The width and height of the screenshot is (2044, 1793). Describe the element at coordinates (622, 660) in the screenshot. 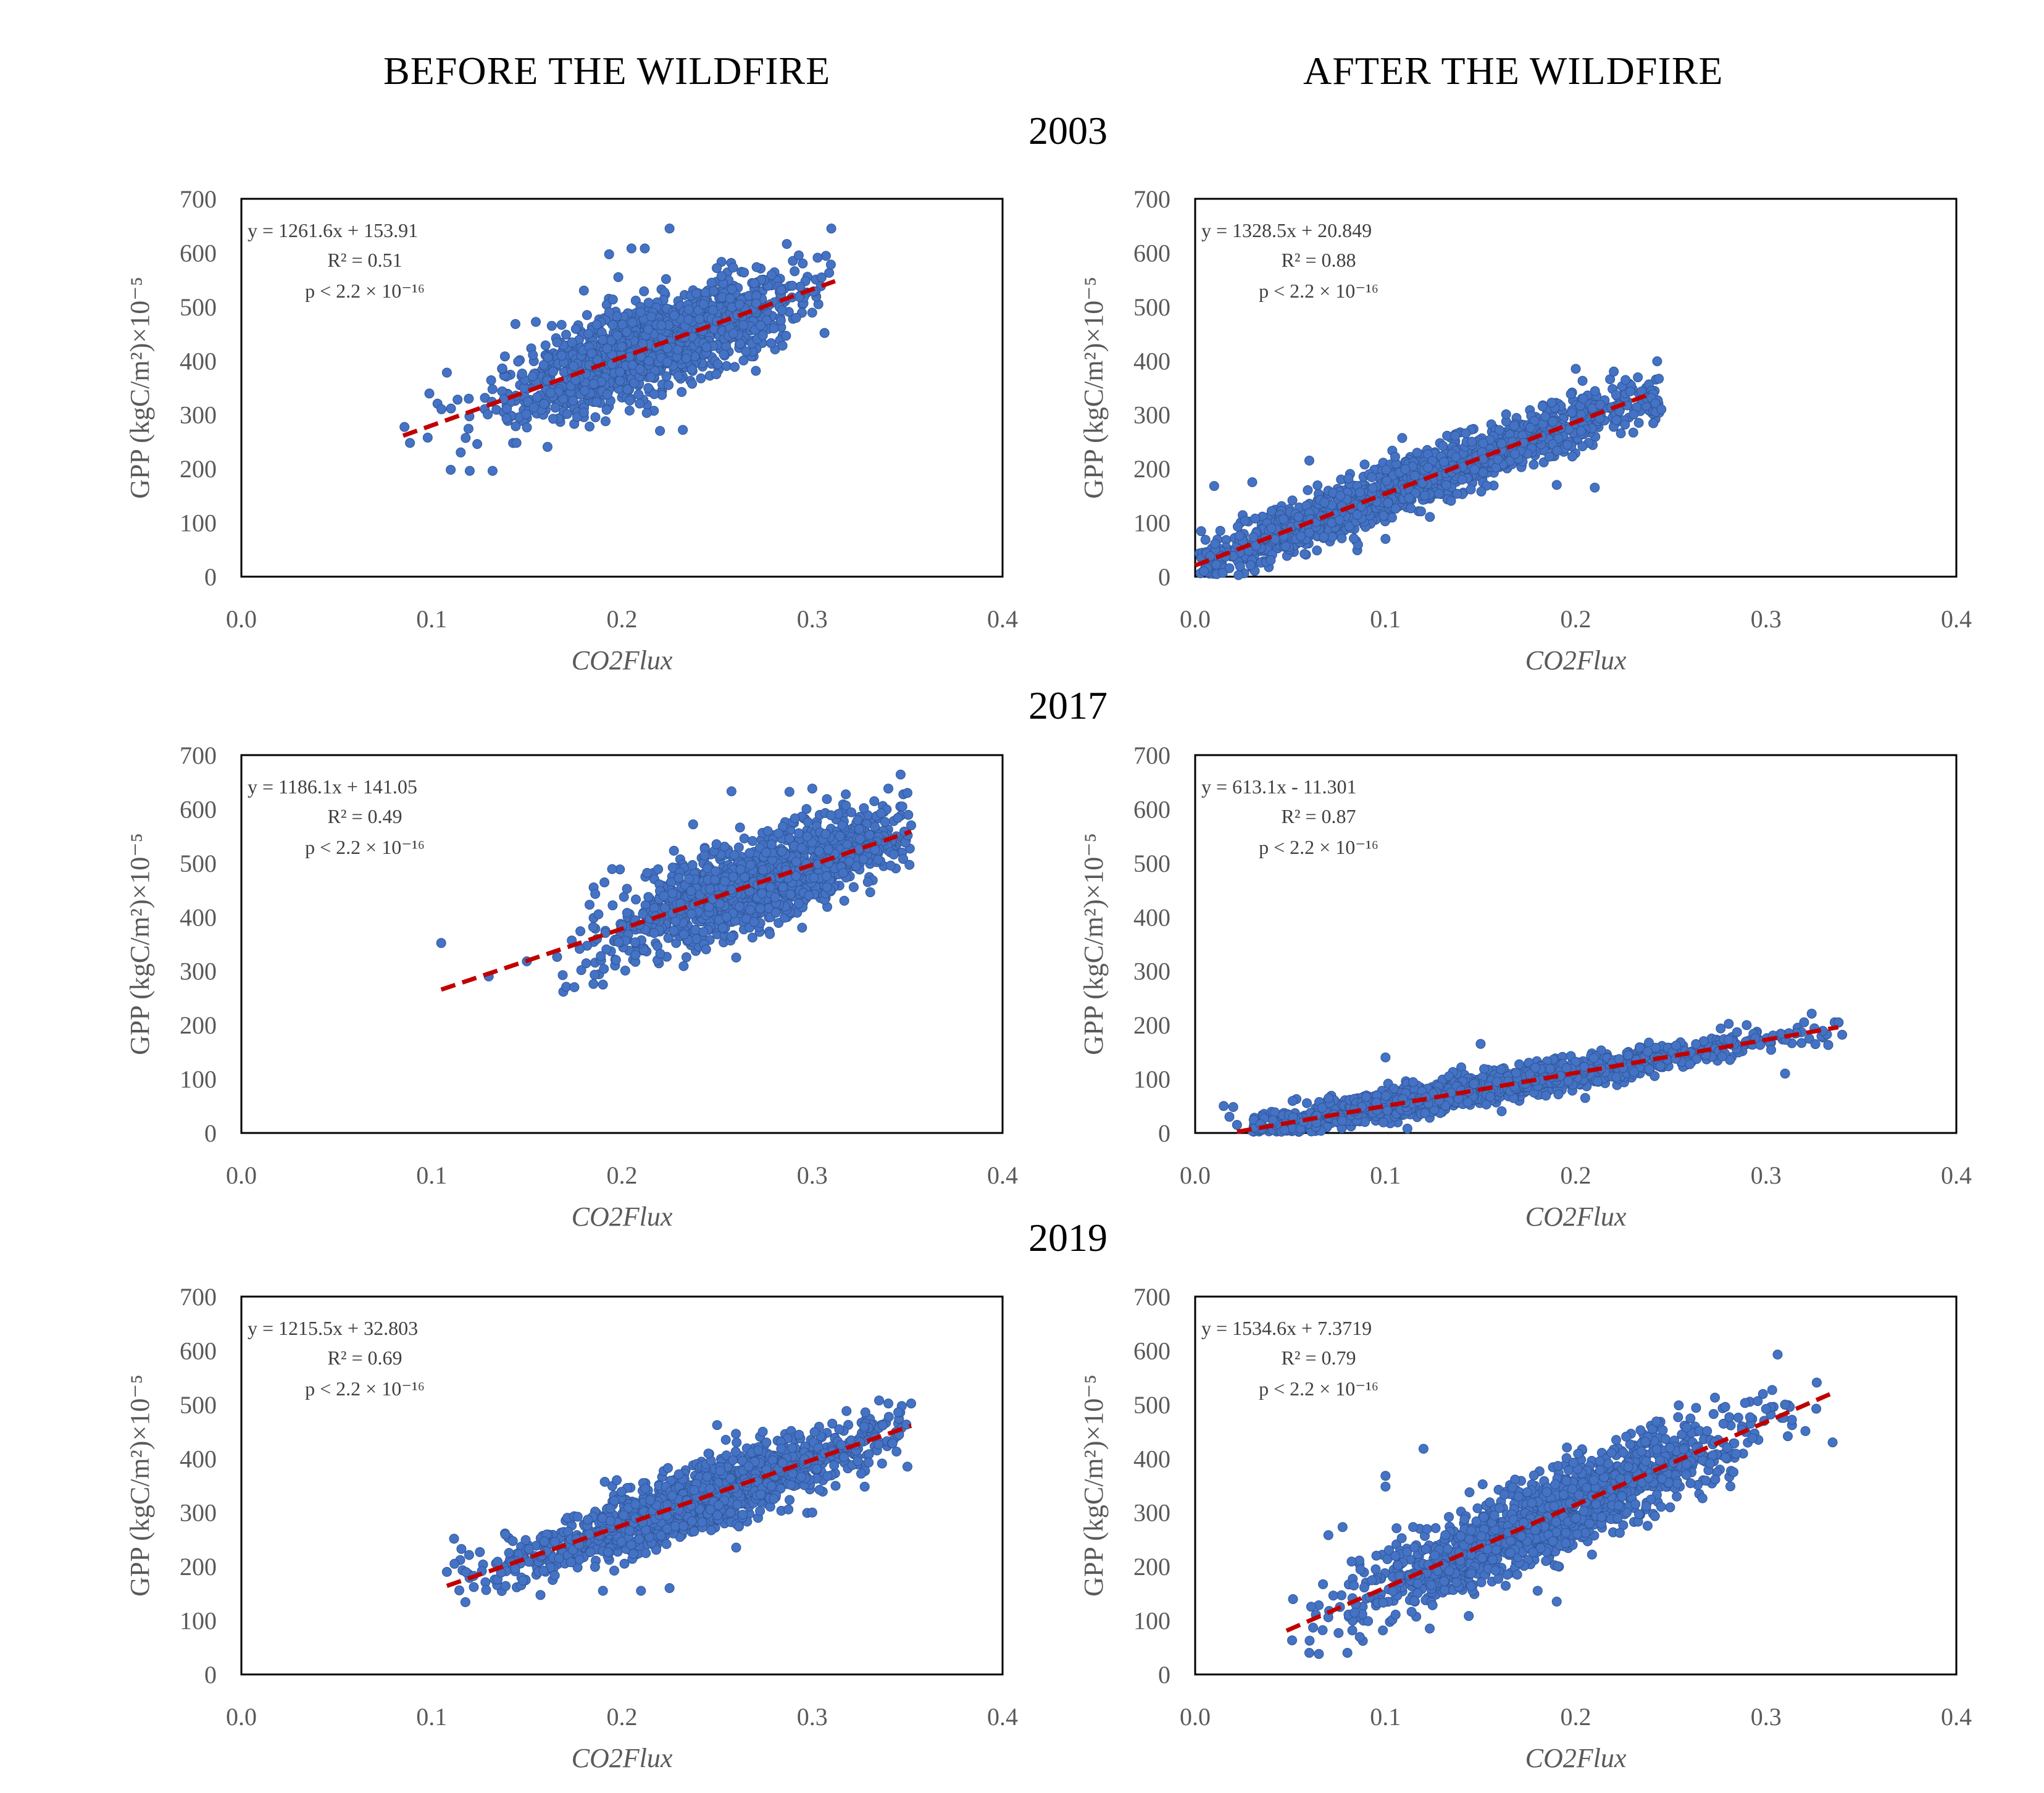

I see `x-axis-title: CO2Flux` at that location.